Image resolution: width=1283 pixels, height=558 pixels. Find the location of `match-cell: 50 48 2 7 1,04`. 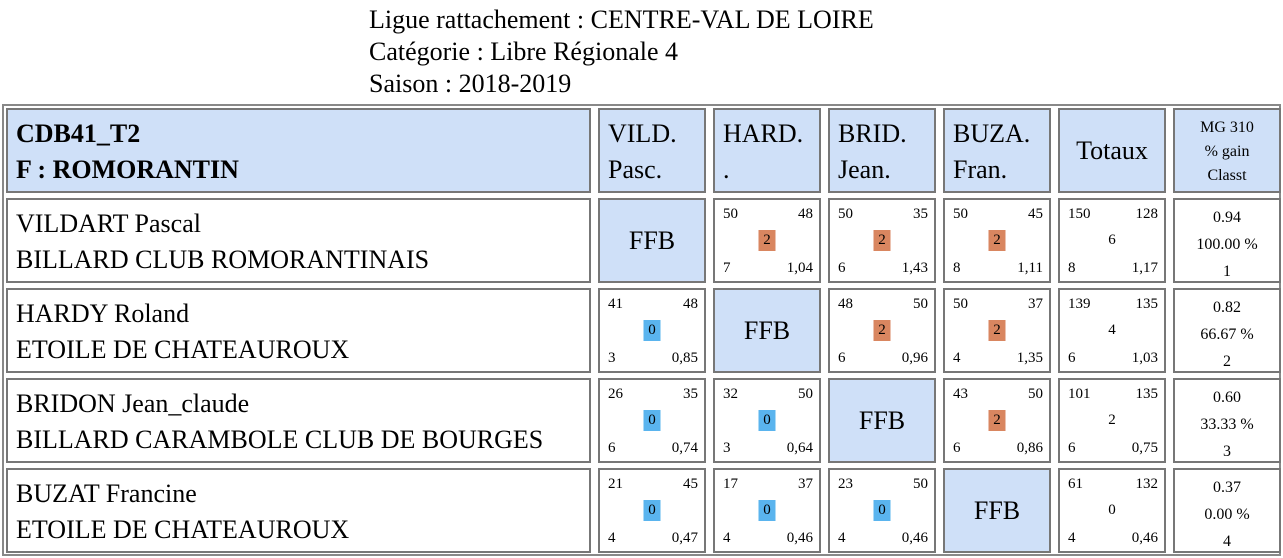

match-cell: 50 48 2 7 1,04 is located at coordinates (767, 240).